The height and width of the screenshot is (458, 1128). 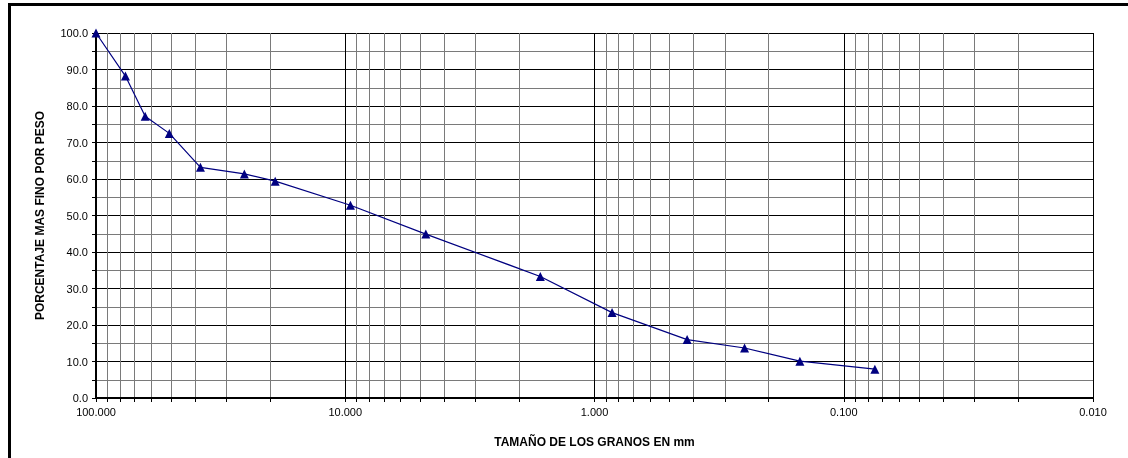 What do you see at coordinates (594, 411) in the screenshot?
I see `x-tick-label: 1.000` at bounding box center [594, 411].